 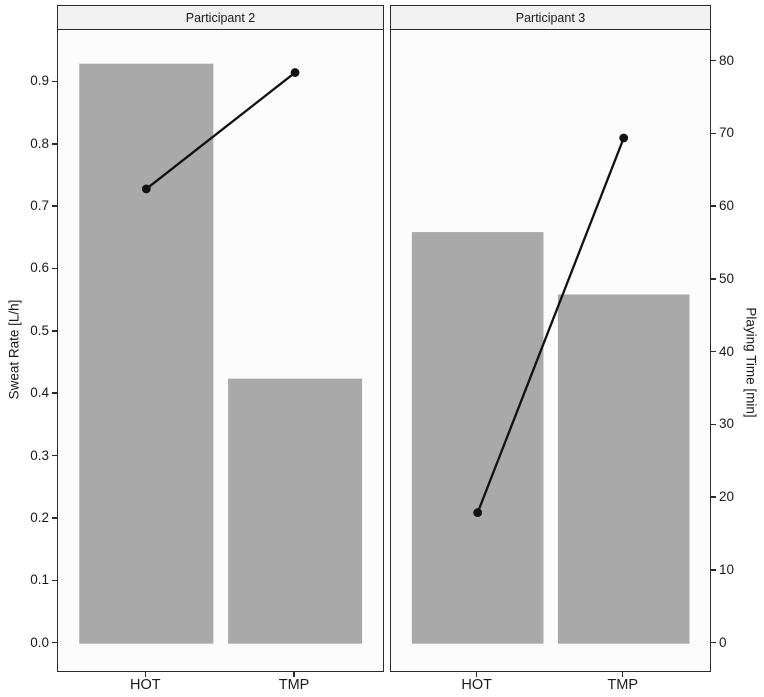 I want to click on y-left-tick-label: 0.2, so click(x=39, y=517).